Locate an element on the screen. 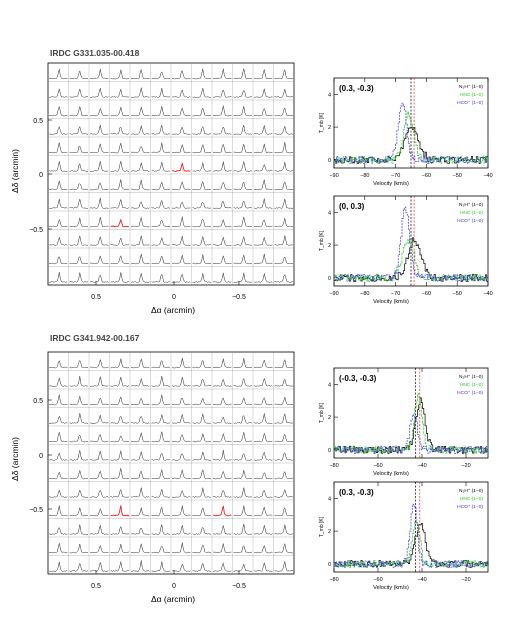 The image size is (516, 626). legend-entry: N₂H⁺ (1−0) is located at coordinates (471, 491).